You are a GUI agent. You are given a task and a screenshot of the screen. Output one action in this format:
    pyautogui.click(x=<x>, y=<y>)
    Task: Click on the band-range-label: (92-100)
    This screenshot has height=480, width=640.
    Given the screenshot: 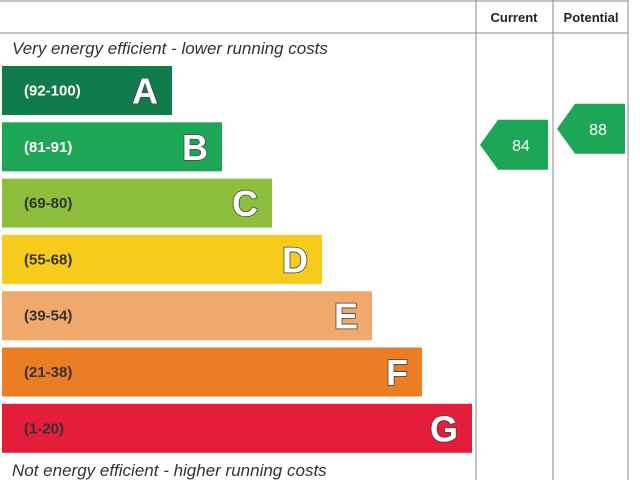 What is the action you would take?
    pyautogui.click(x=52, y=91)
    